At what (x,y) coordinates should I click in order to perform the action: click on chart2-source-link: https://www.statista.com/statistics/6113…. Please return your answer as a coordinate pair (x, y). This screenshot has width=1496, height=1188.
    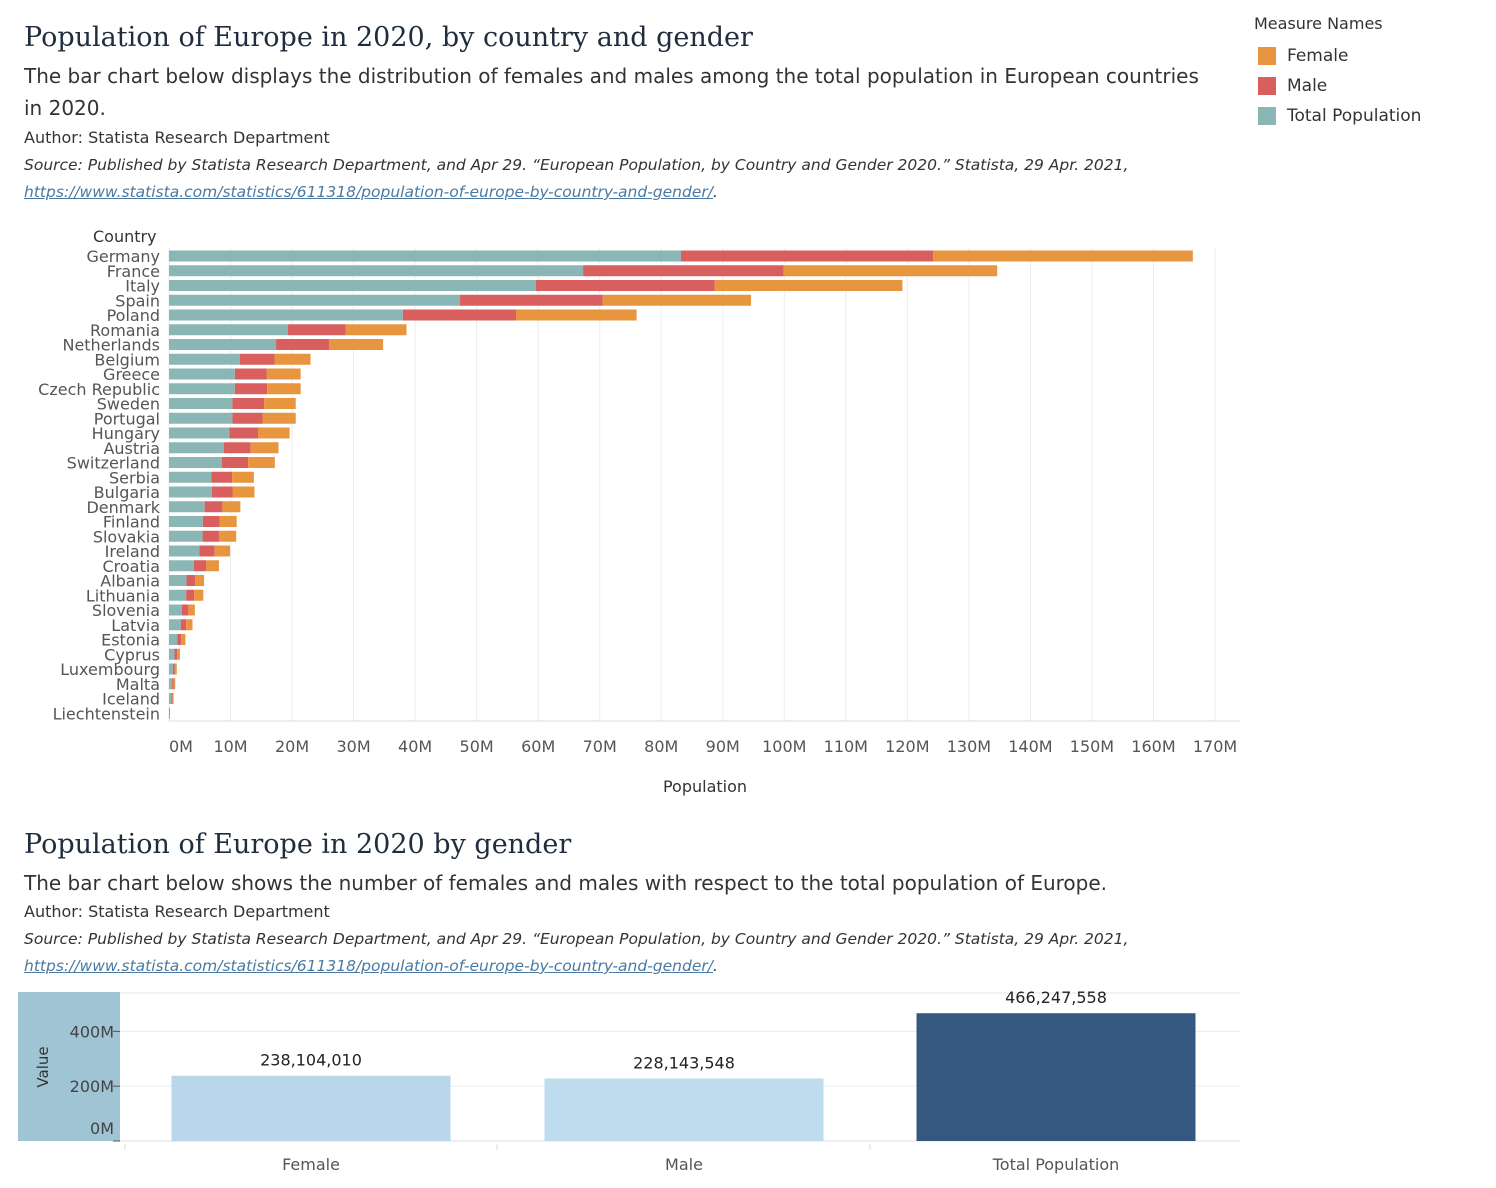
    Looking at the image, I should click on (368, 966).